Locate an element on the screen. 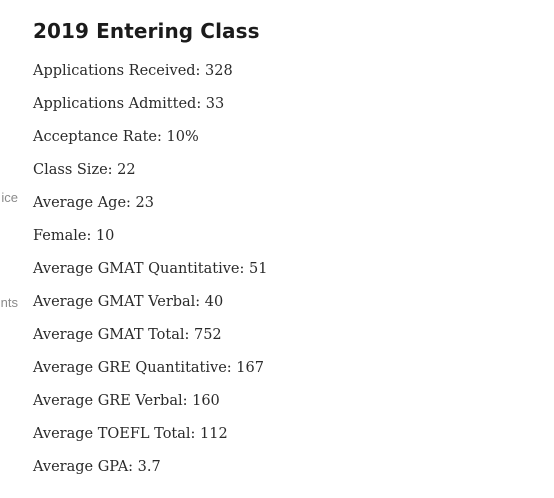 The height and width of the screenshot is (498, 554). left-sidebar-clipped: ice nts is located at coordinates (9, 249).